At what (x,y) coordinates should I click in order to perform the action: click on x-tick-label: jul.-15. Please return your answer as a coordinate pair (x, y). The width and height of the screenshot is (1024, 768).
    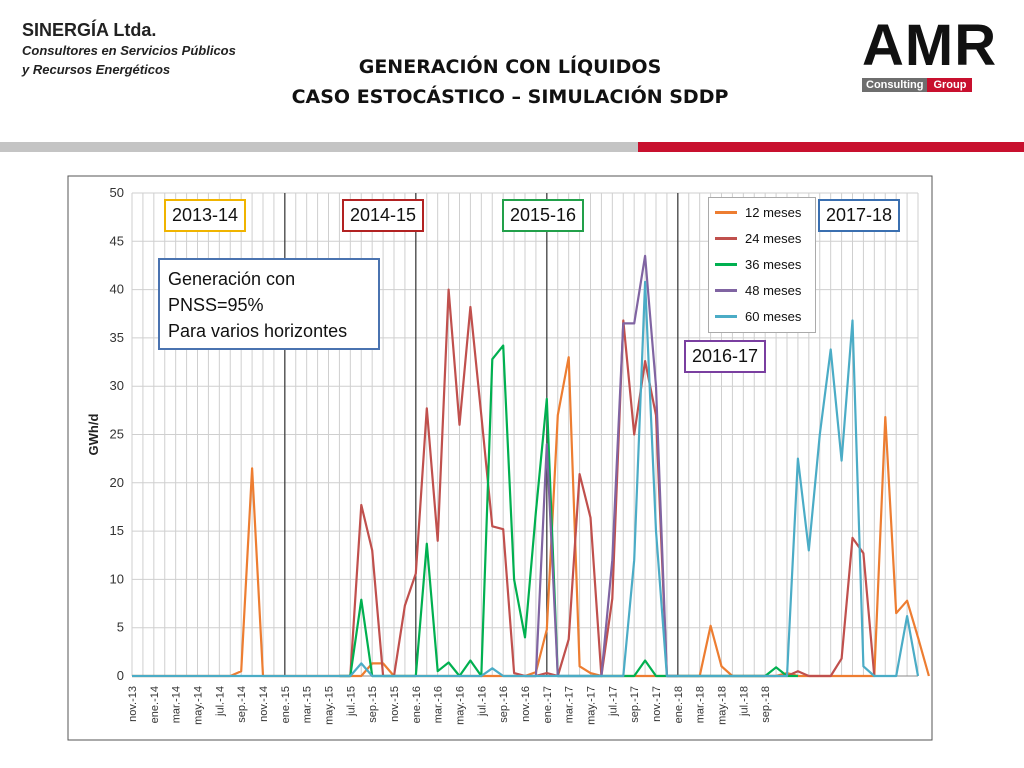
    Looking at the image, I should click on (351, 701).